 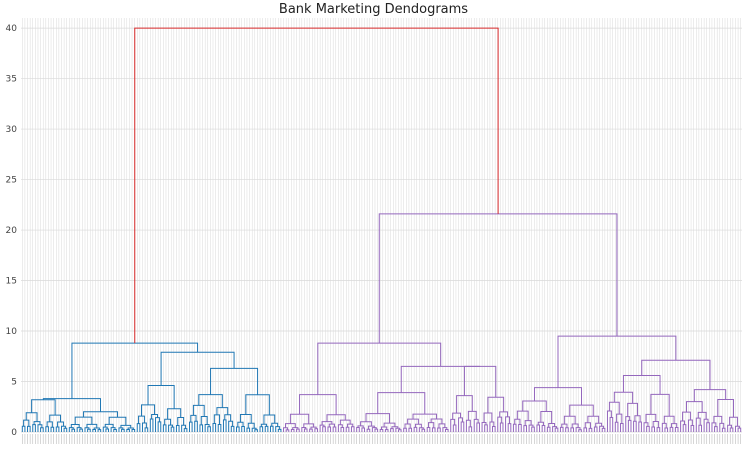 What do you see at coordinates (12, 332) in the screenshot?
I see `y-tick-label: 10` at bounding box center [12, 332].